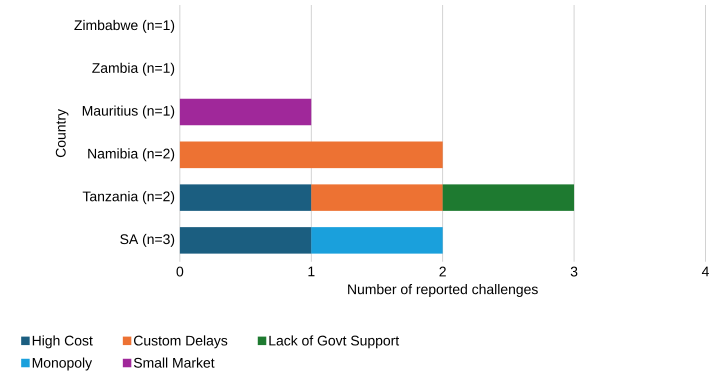 The width and height of the screenshot is (714, 390). I want to click on y-tick-label: Zimbabwe (n=1), so click(124, 27).